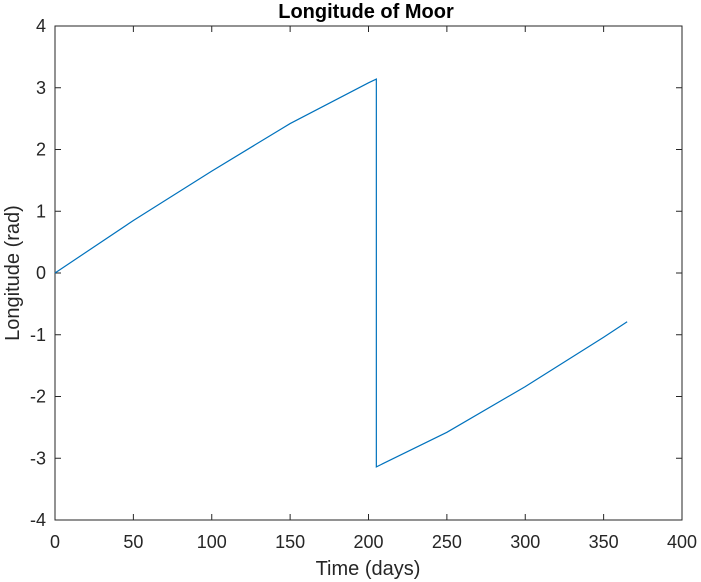 Image resolution: width=701 pixels, height=582 pixels. What do you see at coordinates (55, 542) in the screenshot?
I see `x-tick-label: 0` at bounding box center [55, 542].